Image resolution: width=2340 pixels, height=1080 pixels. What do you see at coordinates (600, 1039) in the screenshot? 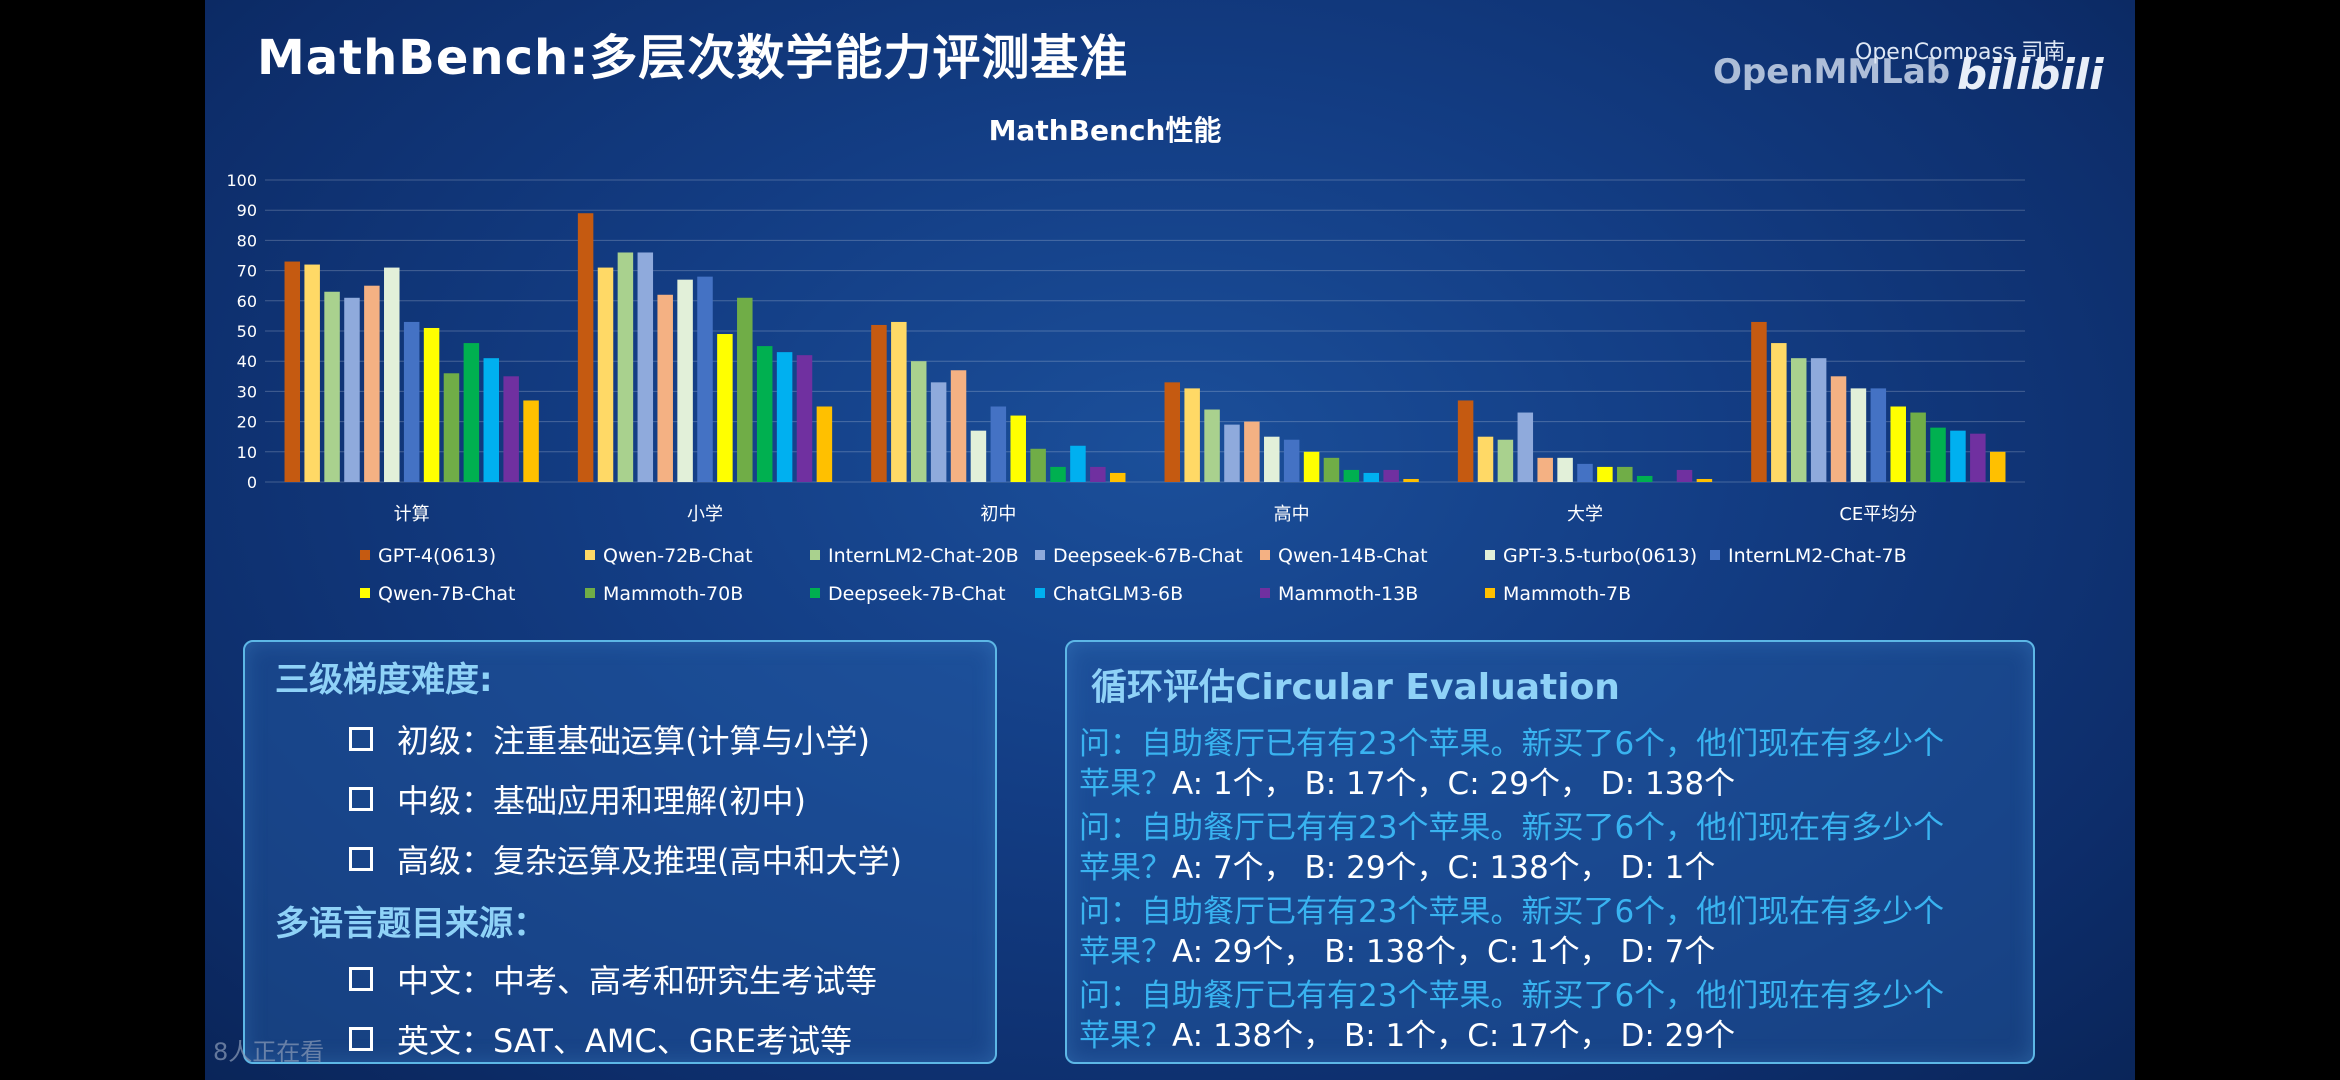
I see `language-item: 英文：SAT、AMC、GRE考试等` at bounding box center [600, 1039].